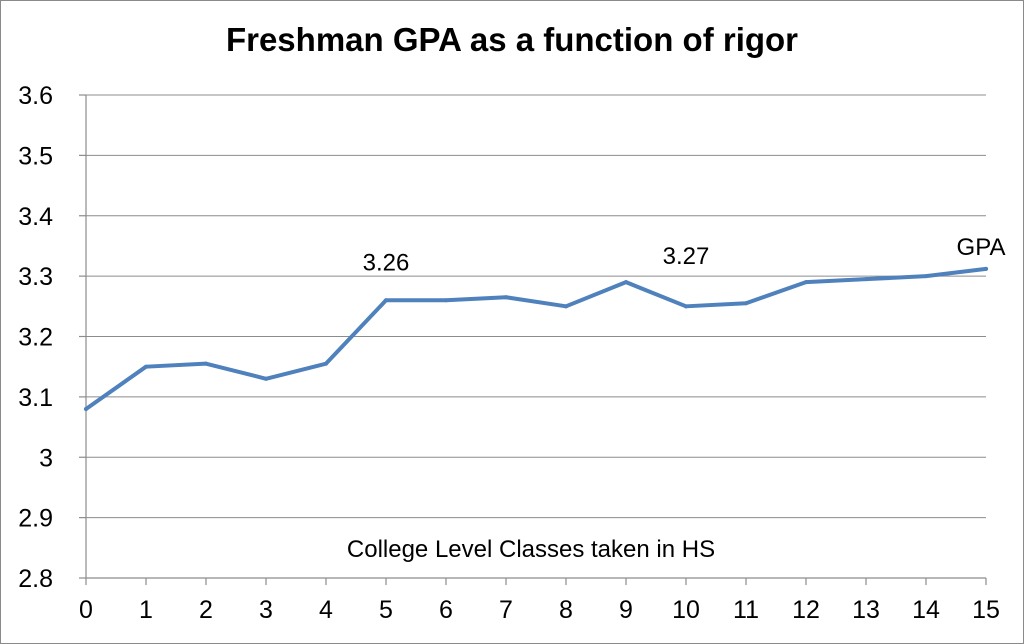  I want to click on x-tick-label: 13, so click(866, 610).